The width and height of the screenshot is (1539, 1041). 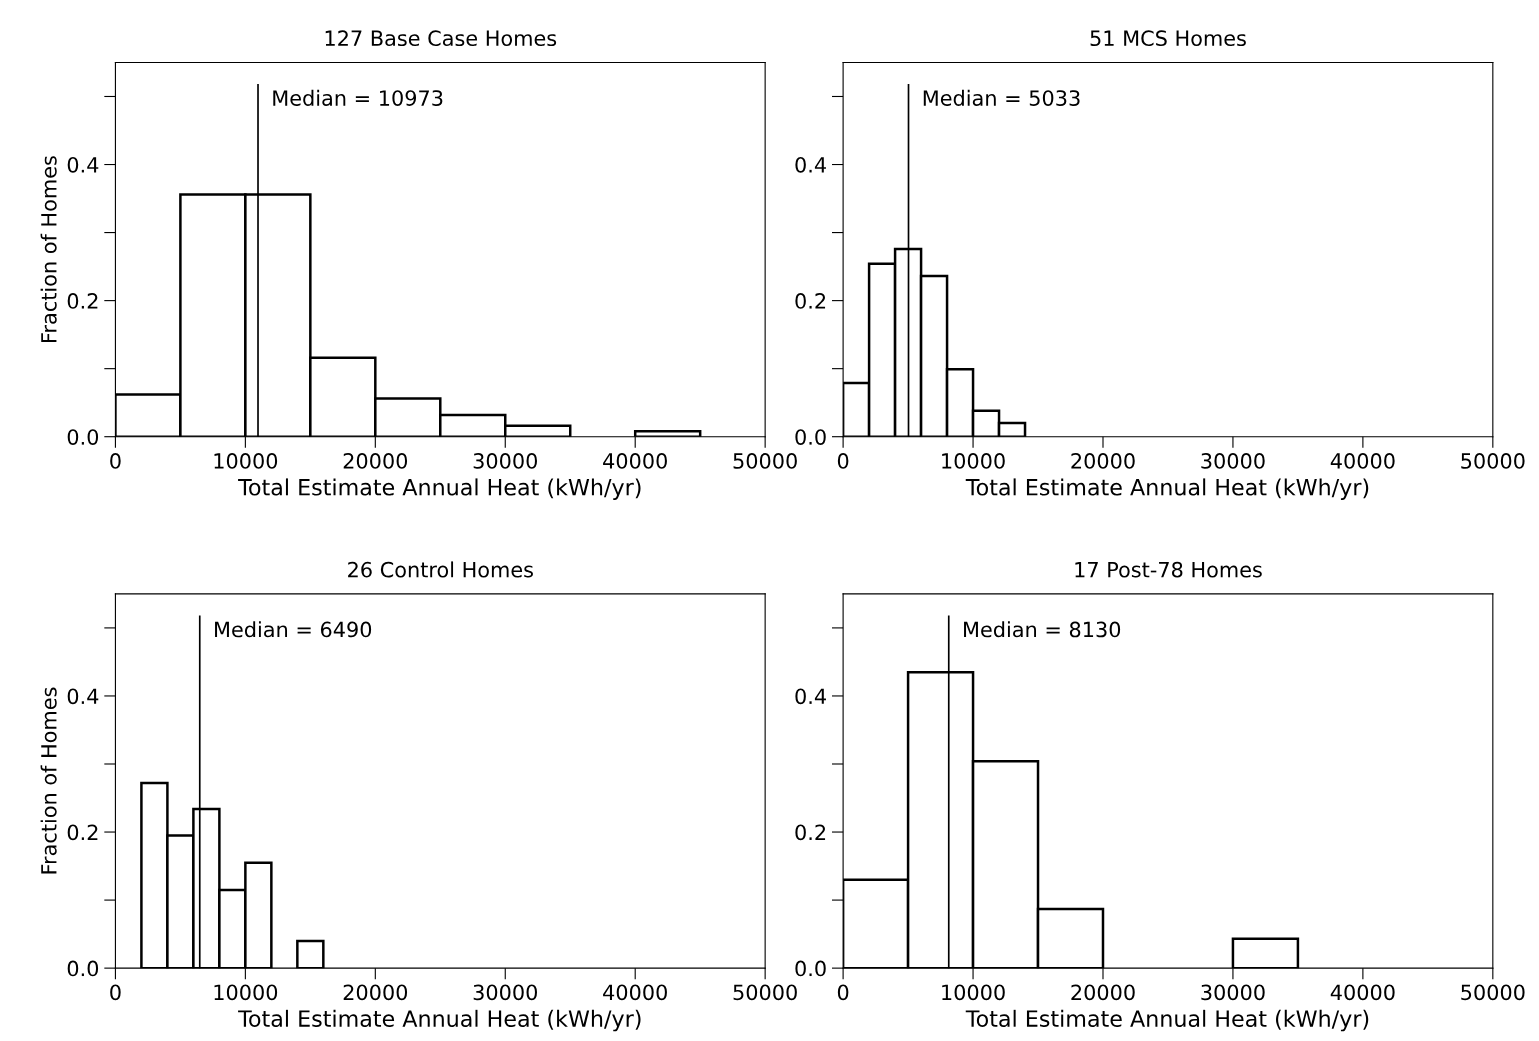 I want to click on ref-line-label: Median = 5033, so click(x=1001, y=97).